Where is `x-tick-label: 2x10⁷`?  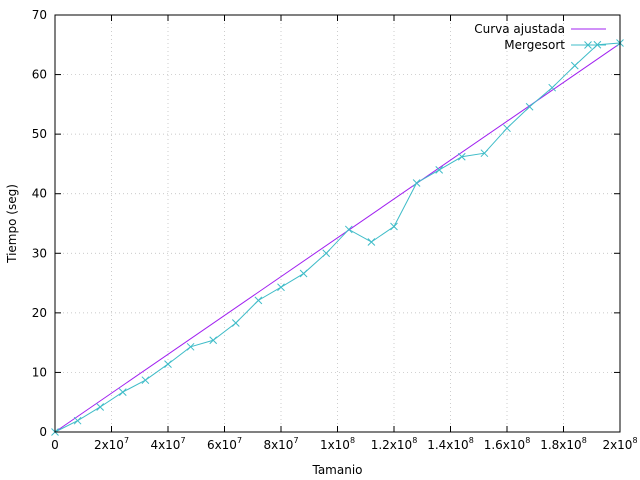
x-tick-label: 2x10⁷ is located at coordinates (111, 444).